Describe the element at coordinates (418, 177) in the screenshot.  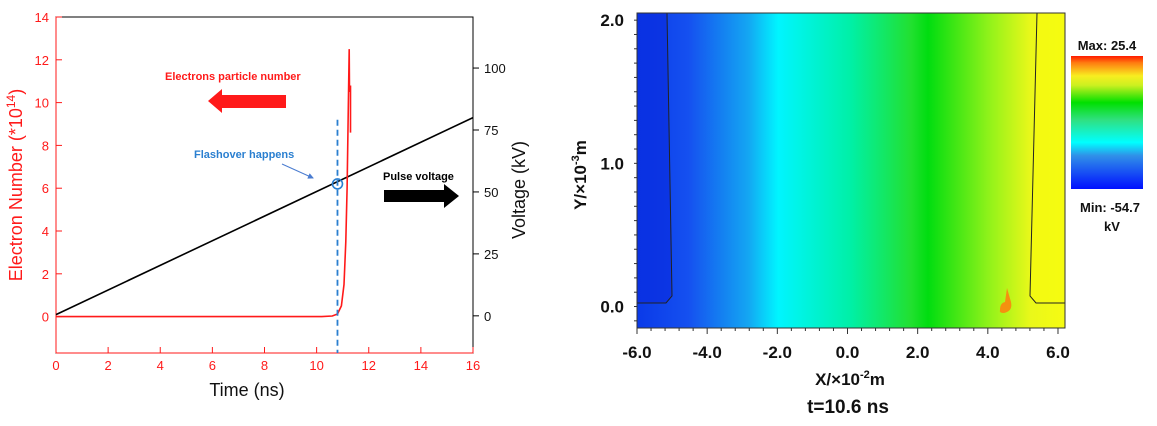
I see `pulse-voltage-label: Pulse voltage` at that location.